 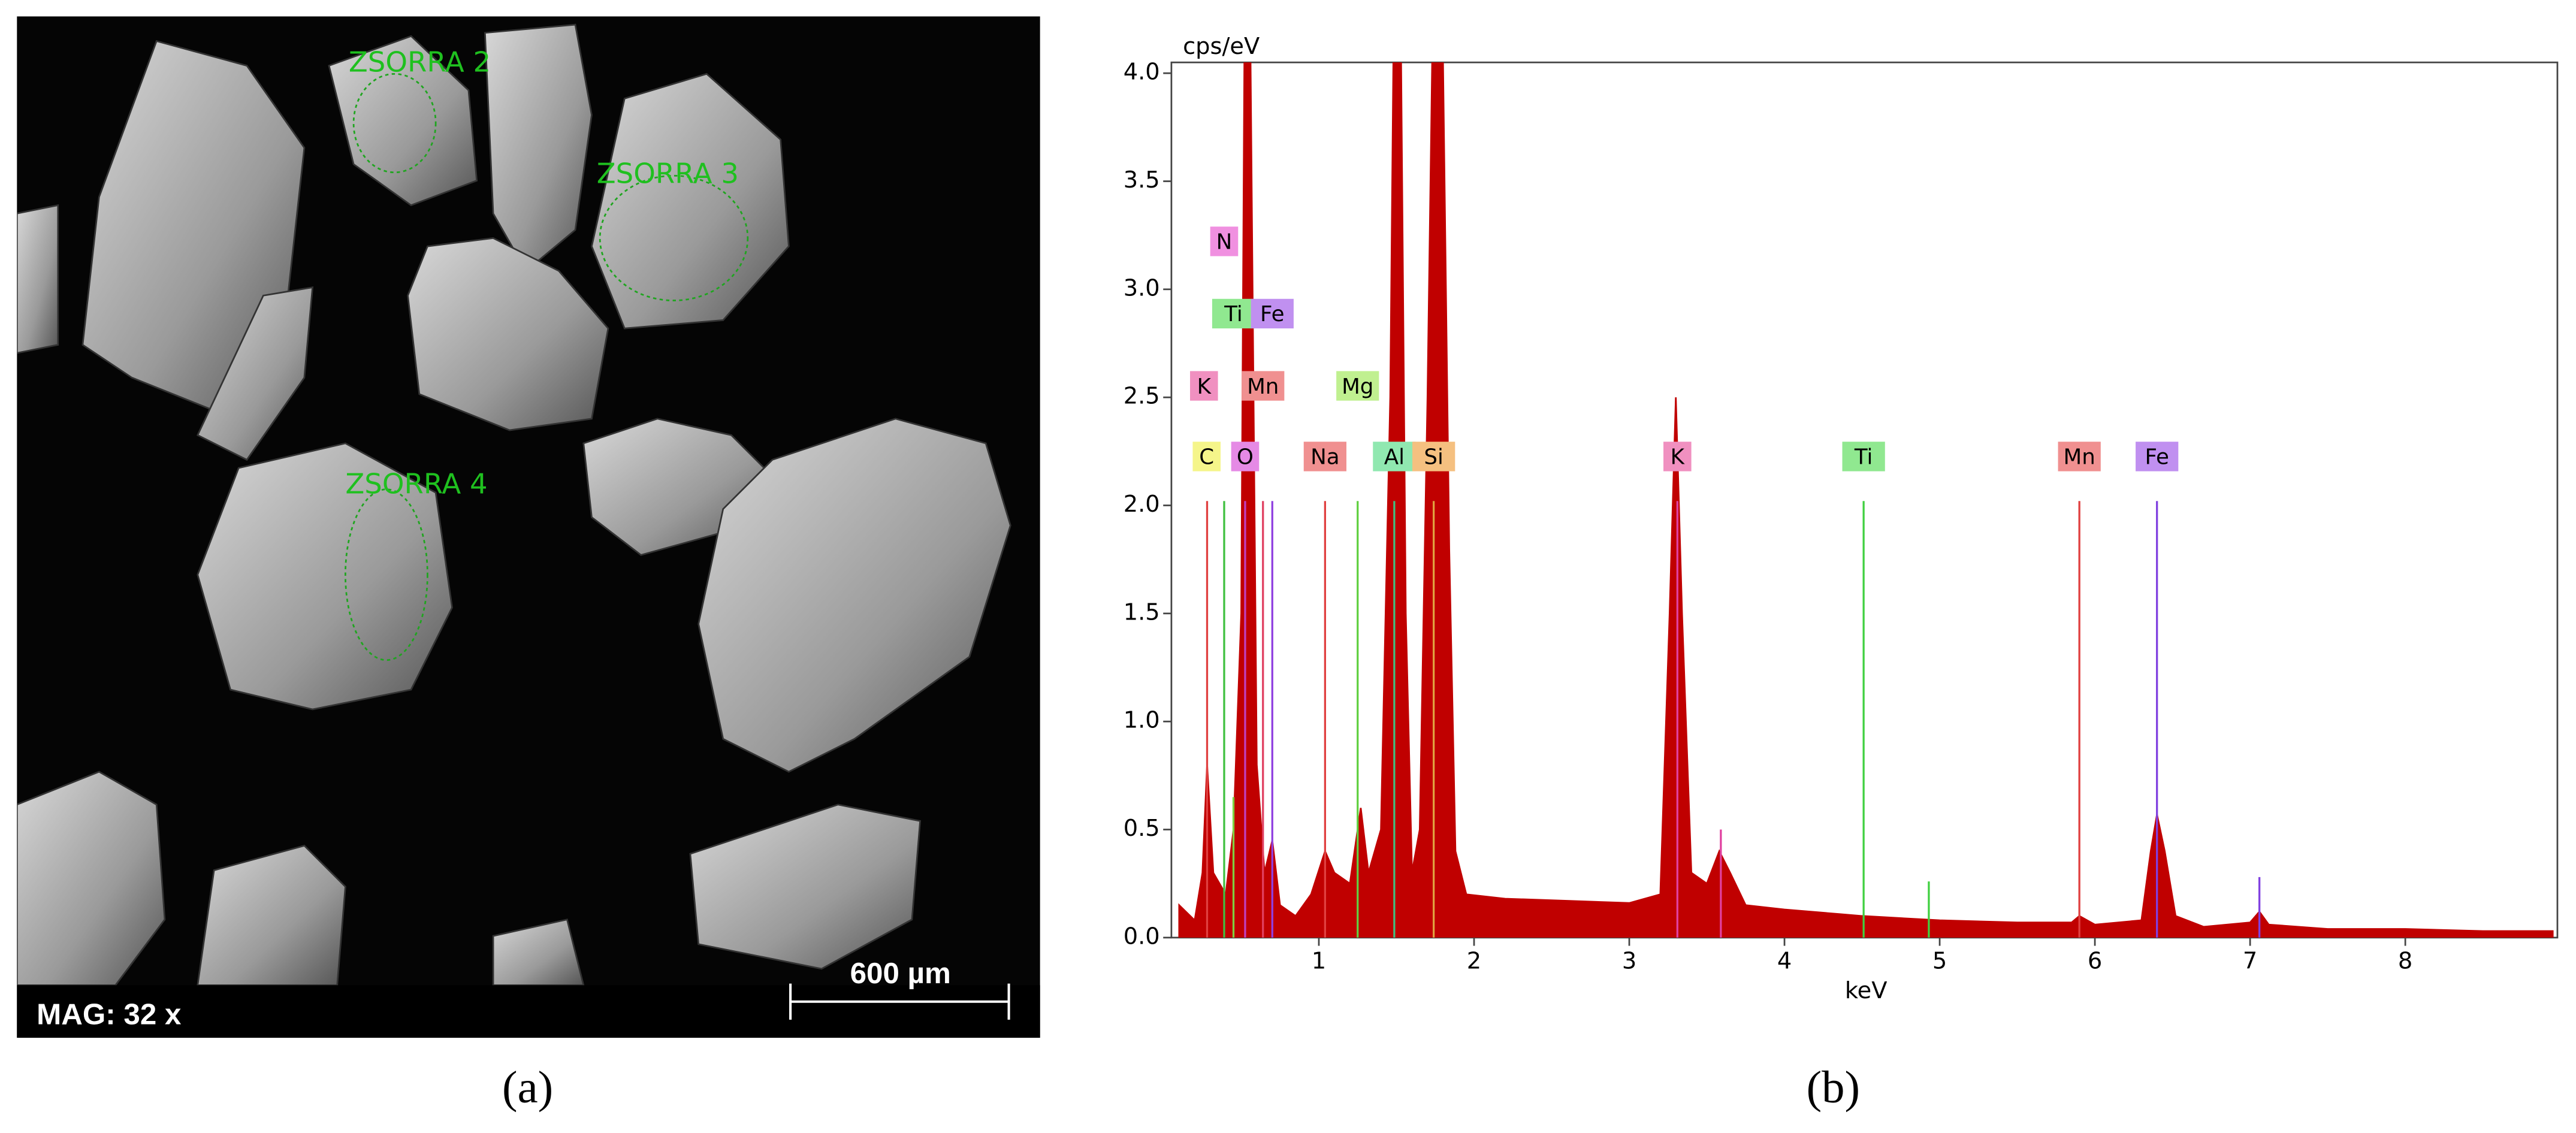 I want to click on scale-bar-label: 600 µm, so click(x=901, y=973).